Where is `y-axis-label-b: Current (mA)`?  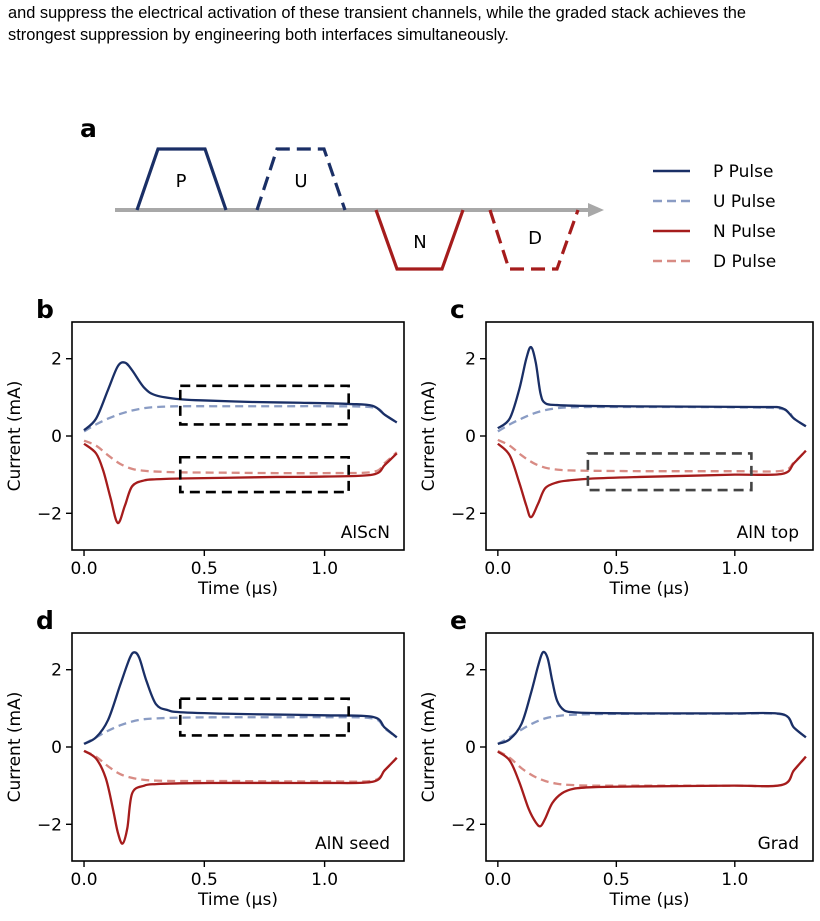
y-axis-label-b: Current (mA) is located at coordinates (15, 436).